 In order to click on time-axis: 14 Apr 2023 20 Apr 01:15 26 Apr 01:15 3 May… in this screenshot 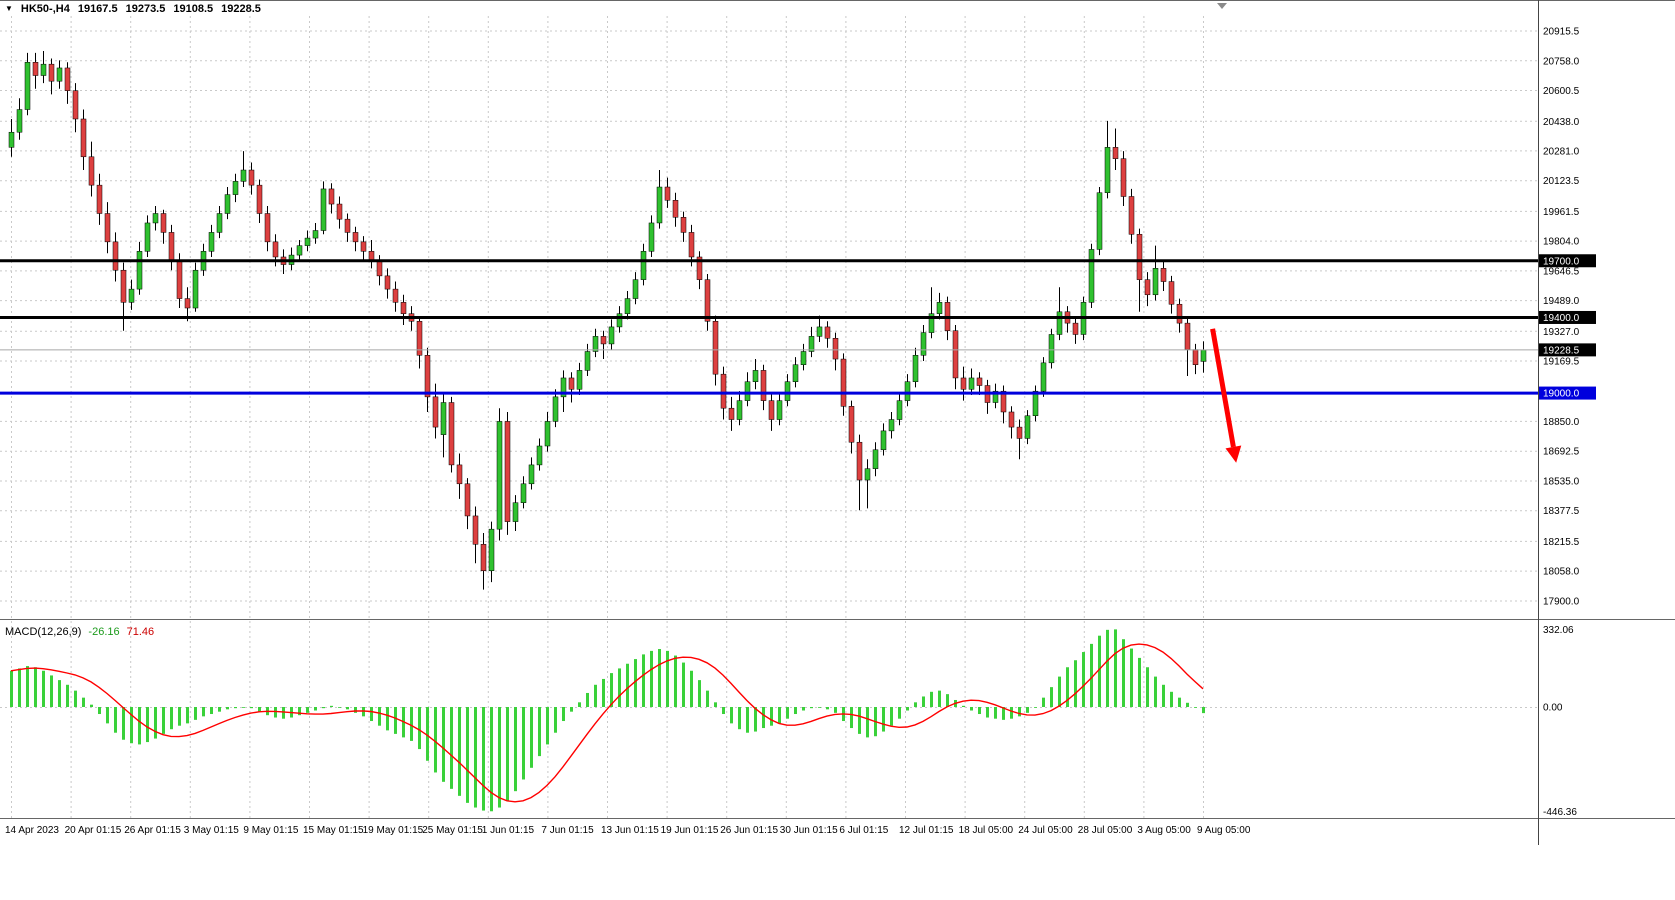, I will do `click(628, 830)`.